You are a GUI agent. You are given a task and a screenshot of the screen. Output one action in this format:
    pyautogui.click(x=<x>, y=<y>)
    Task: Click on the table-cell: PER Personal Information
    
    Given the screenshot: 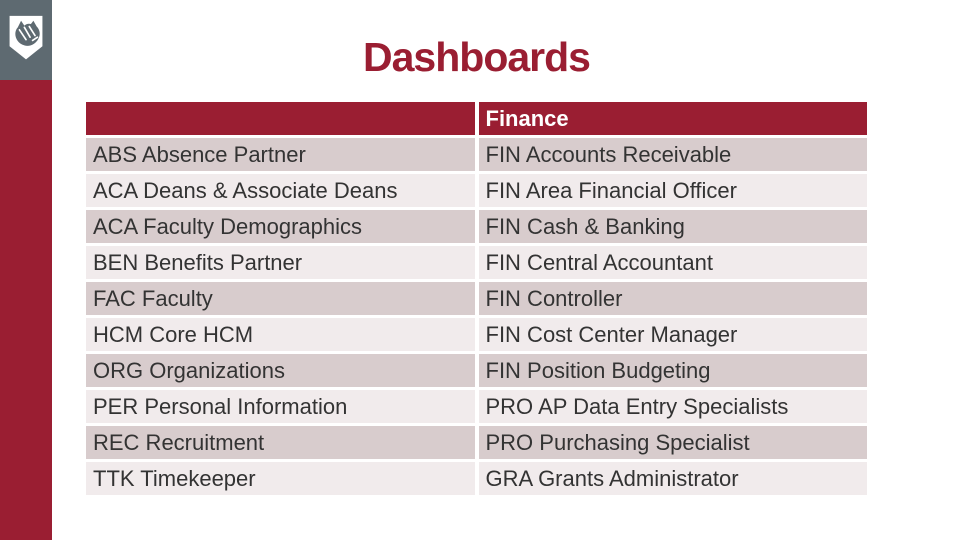 What is the action you would take?
    pyautogui.click(x=280, y=406)
    